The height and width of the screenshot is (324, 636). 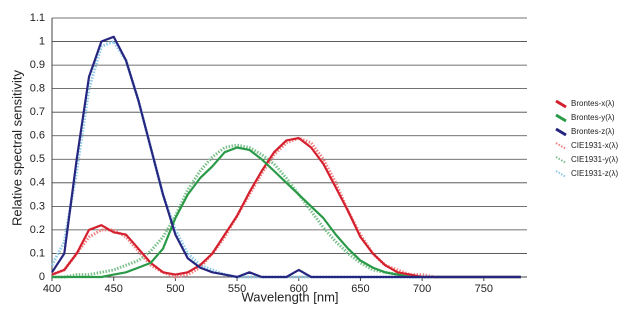 I want to click on x-tick-label: 500, so click(x=175, y=289).